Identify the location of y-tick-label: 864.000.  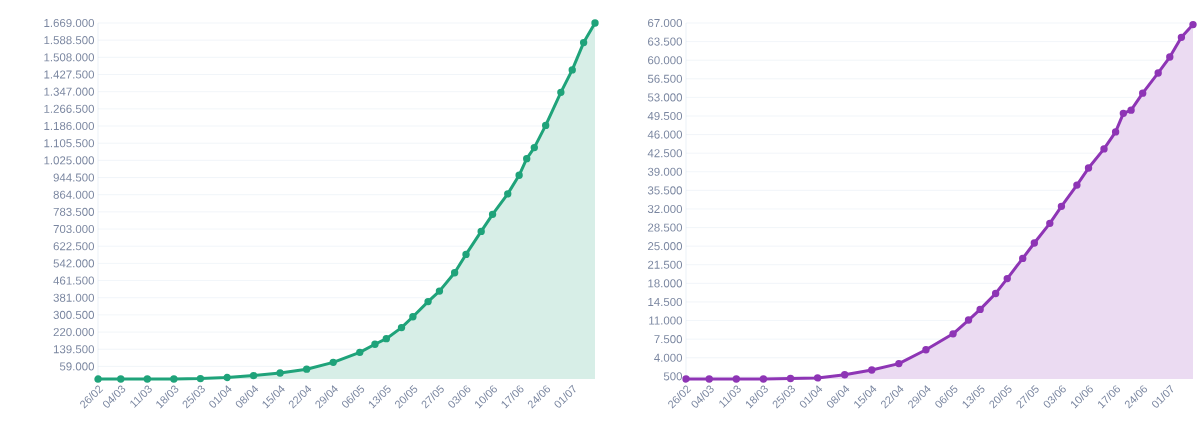
(74, 194).